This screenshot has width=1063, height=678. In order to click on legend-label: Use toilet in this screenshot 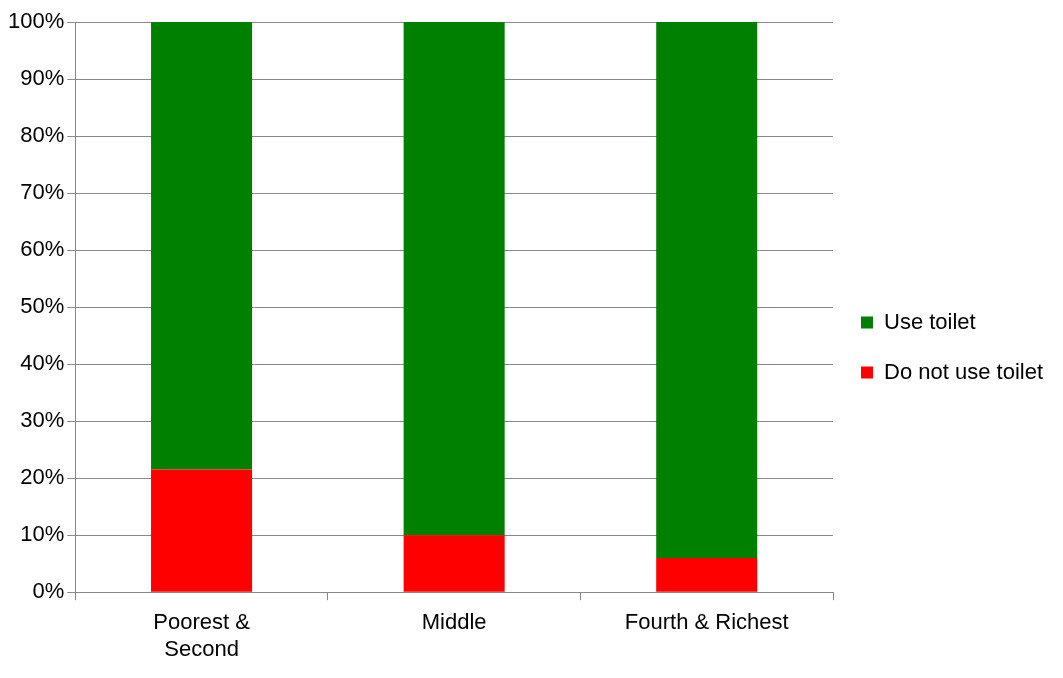, I will do `click(930, 321)`.